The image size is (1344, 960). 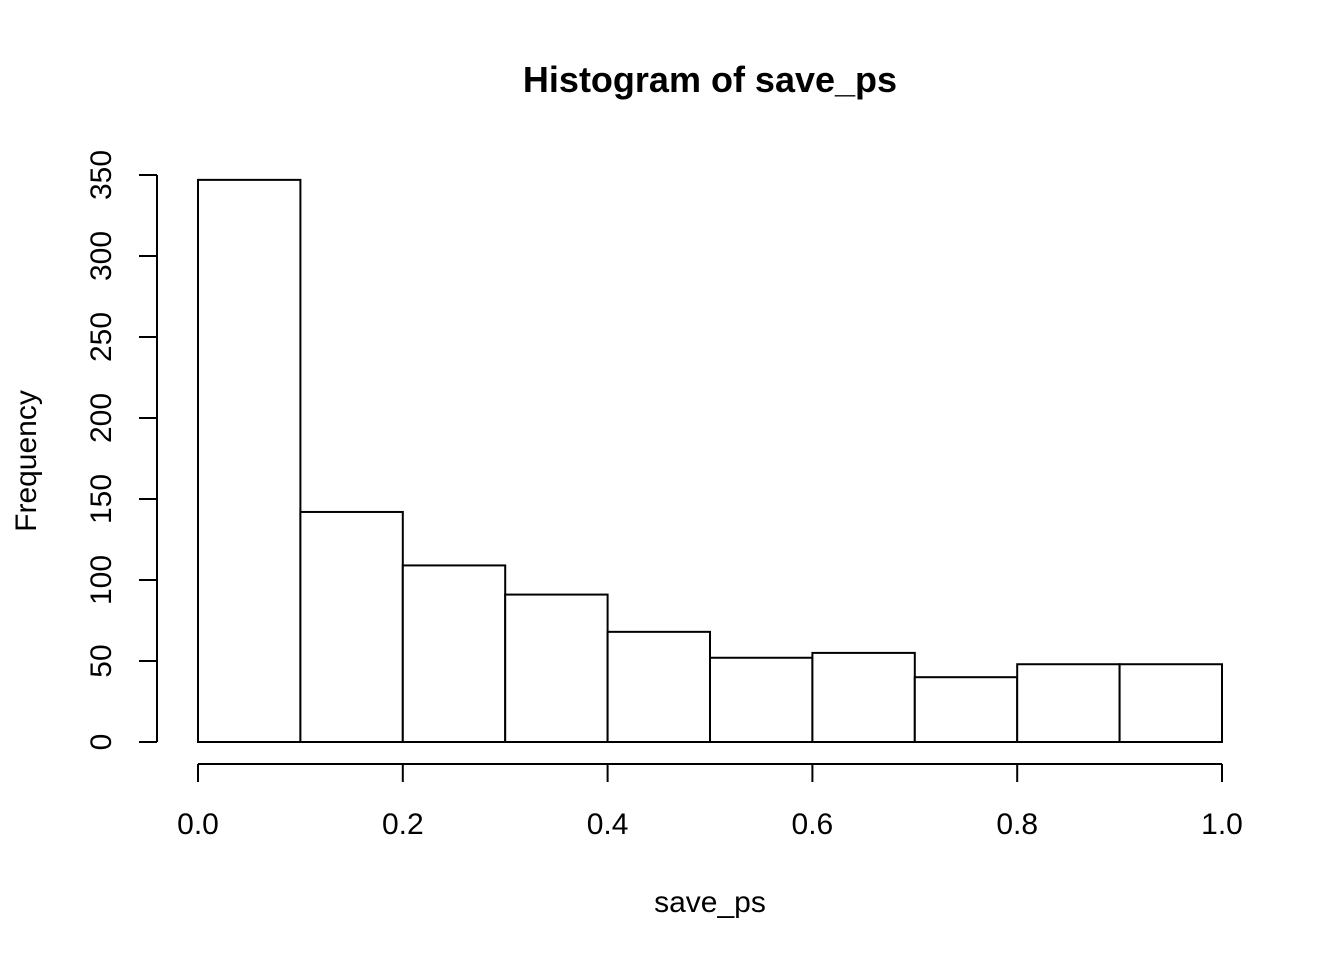 What do you see at coordinates (198, 824) in the screenshot?
I see `x-tick-label-0: 0.0` at bounding box center [198, 824].